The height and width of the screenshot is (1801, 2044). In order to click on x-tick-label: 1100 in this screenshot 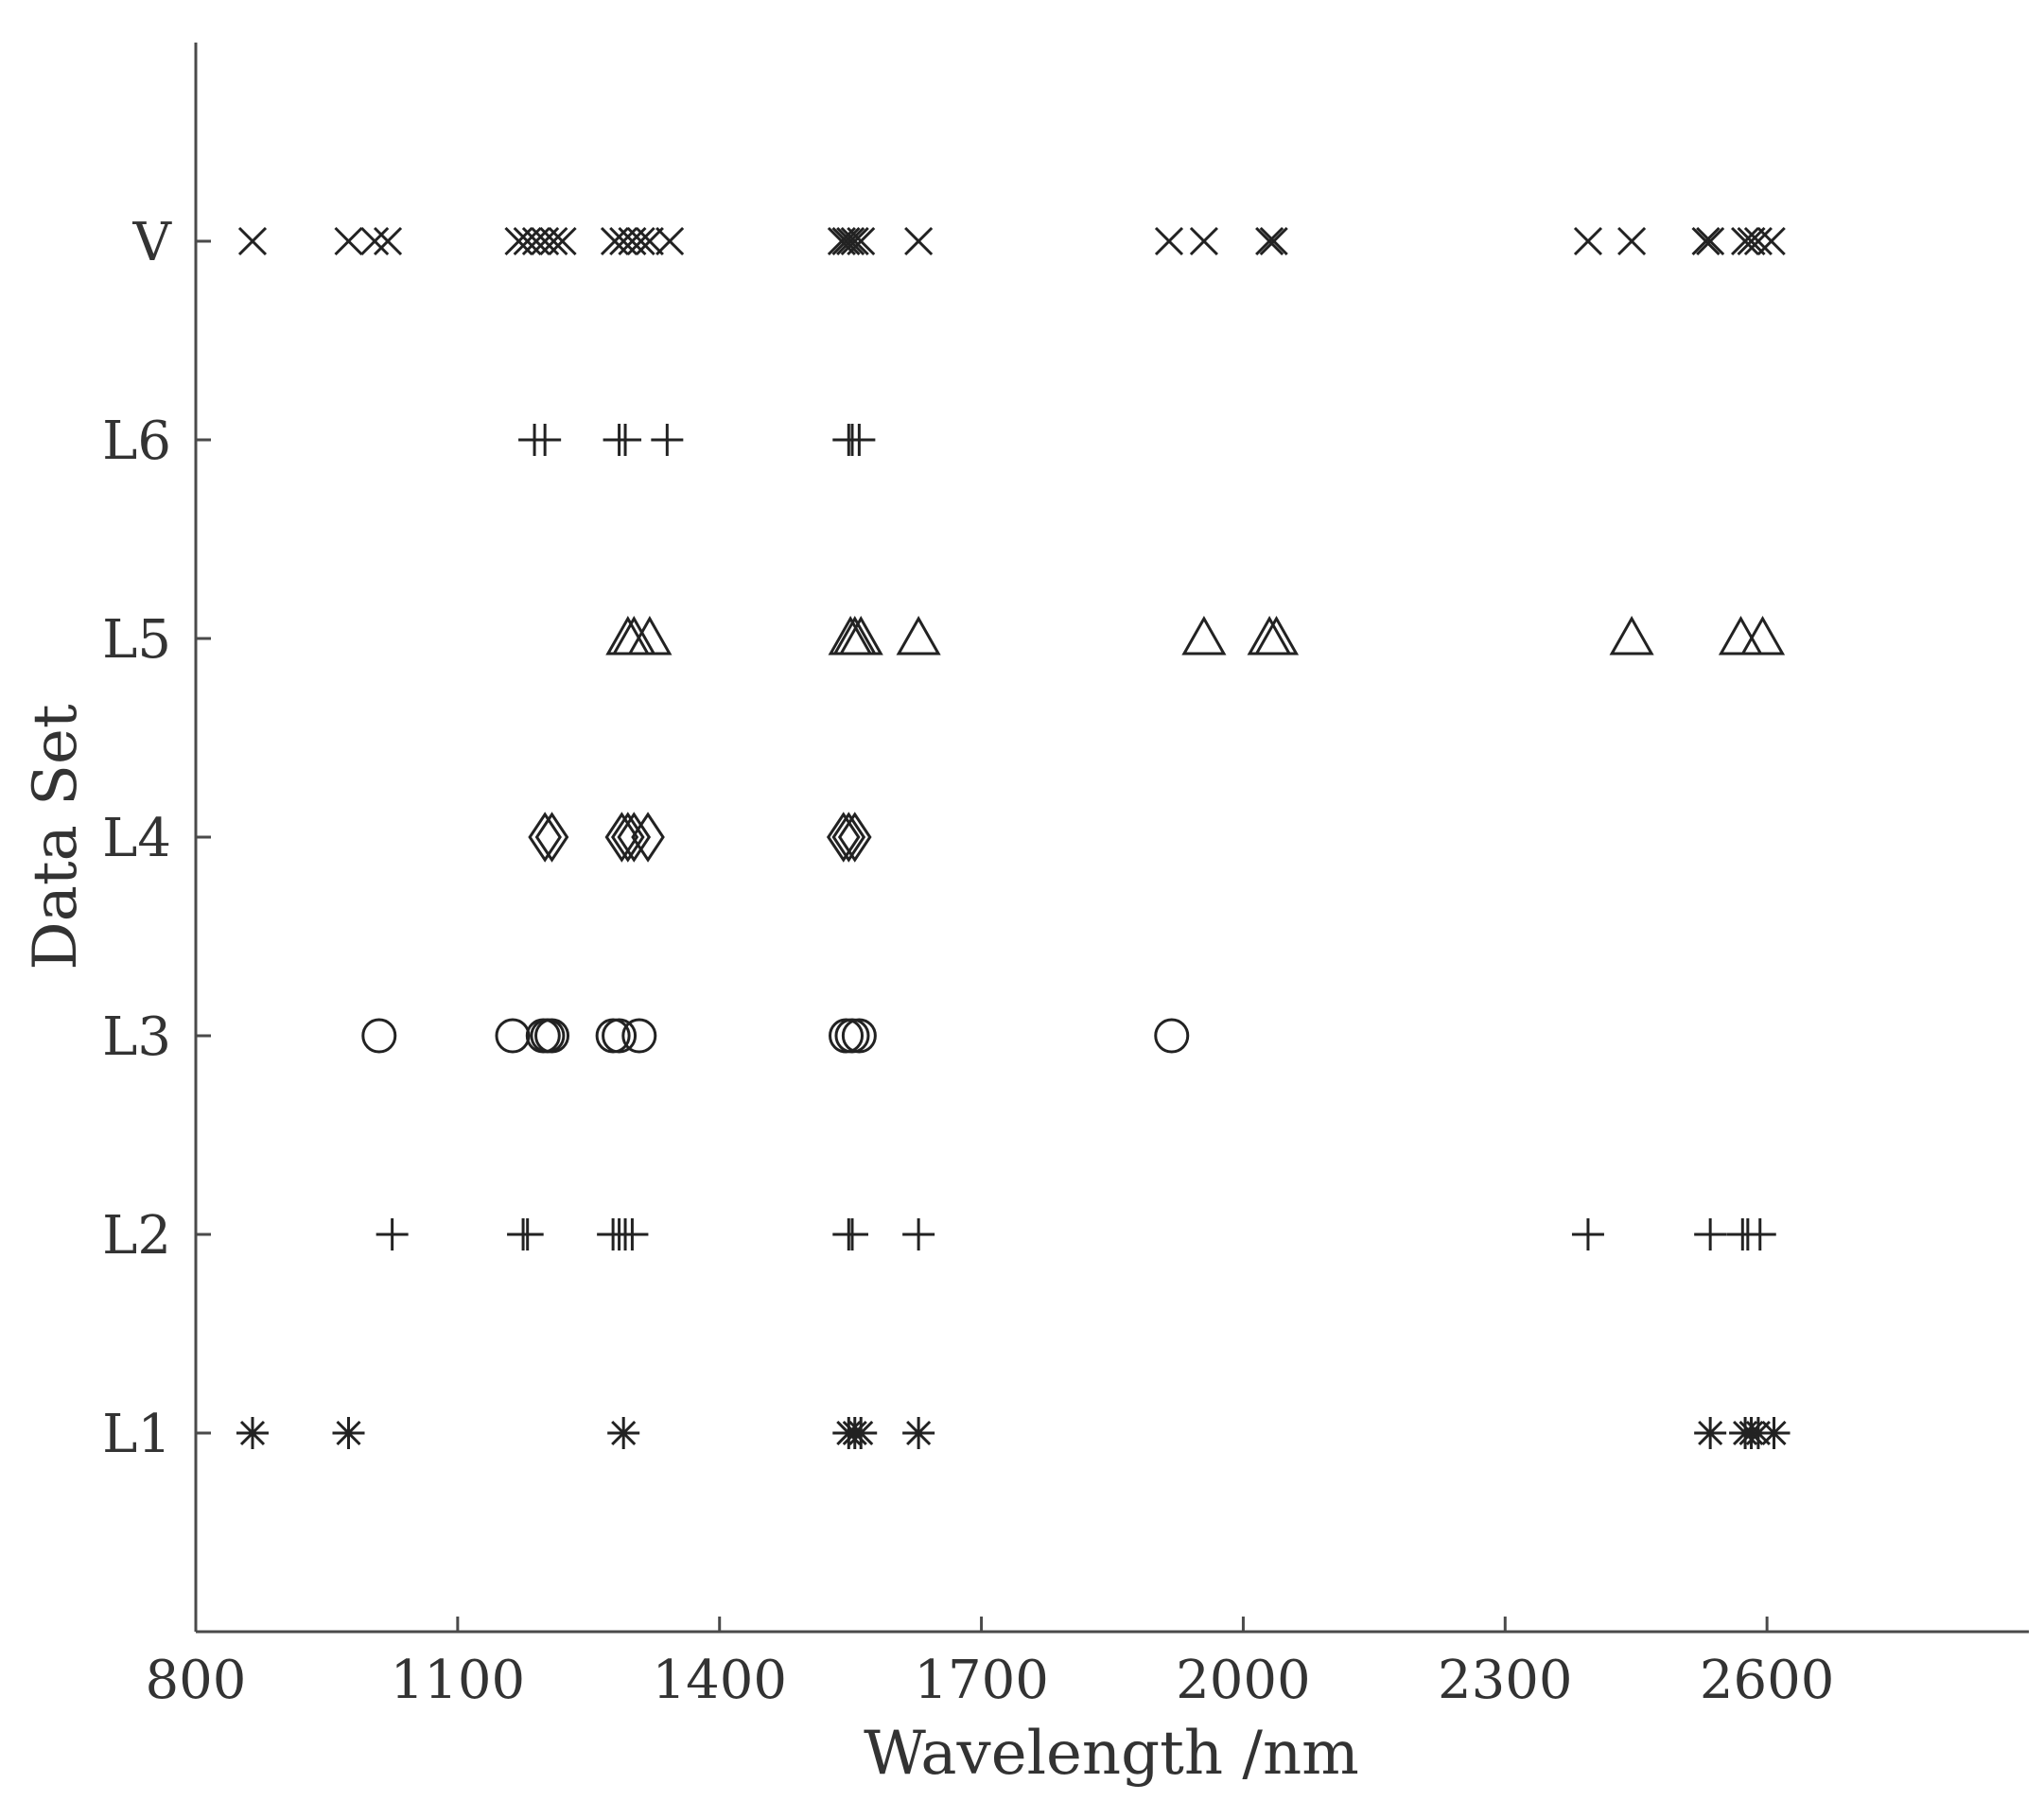, I will do `click(458, 1680)`.